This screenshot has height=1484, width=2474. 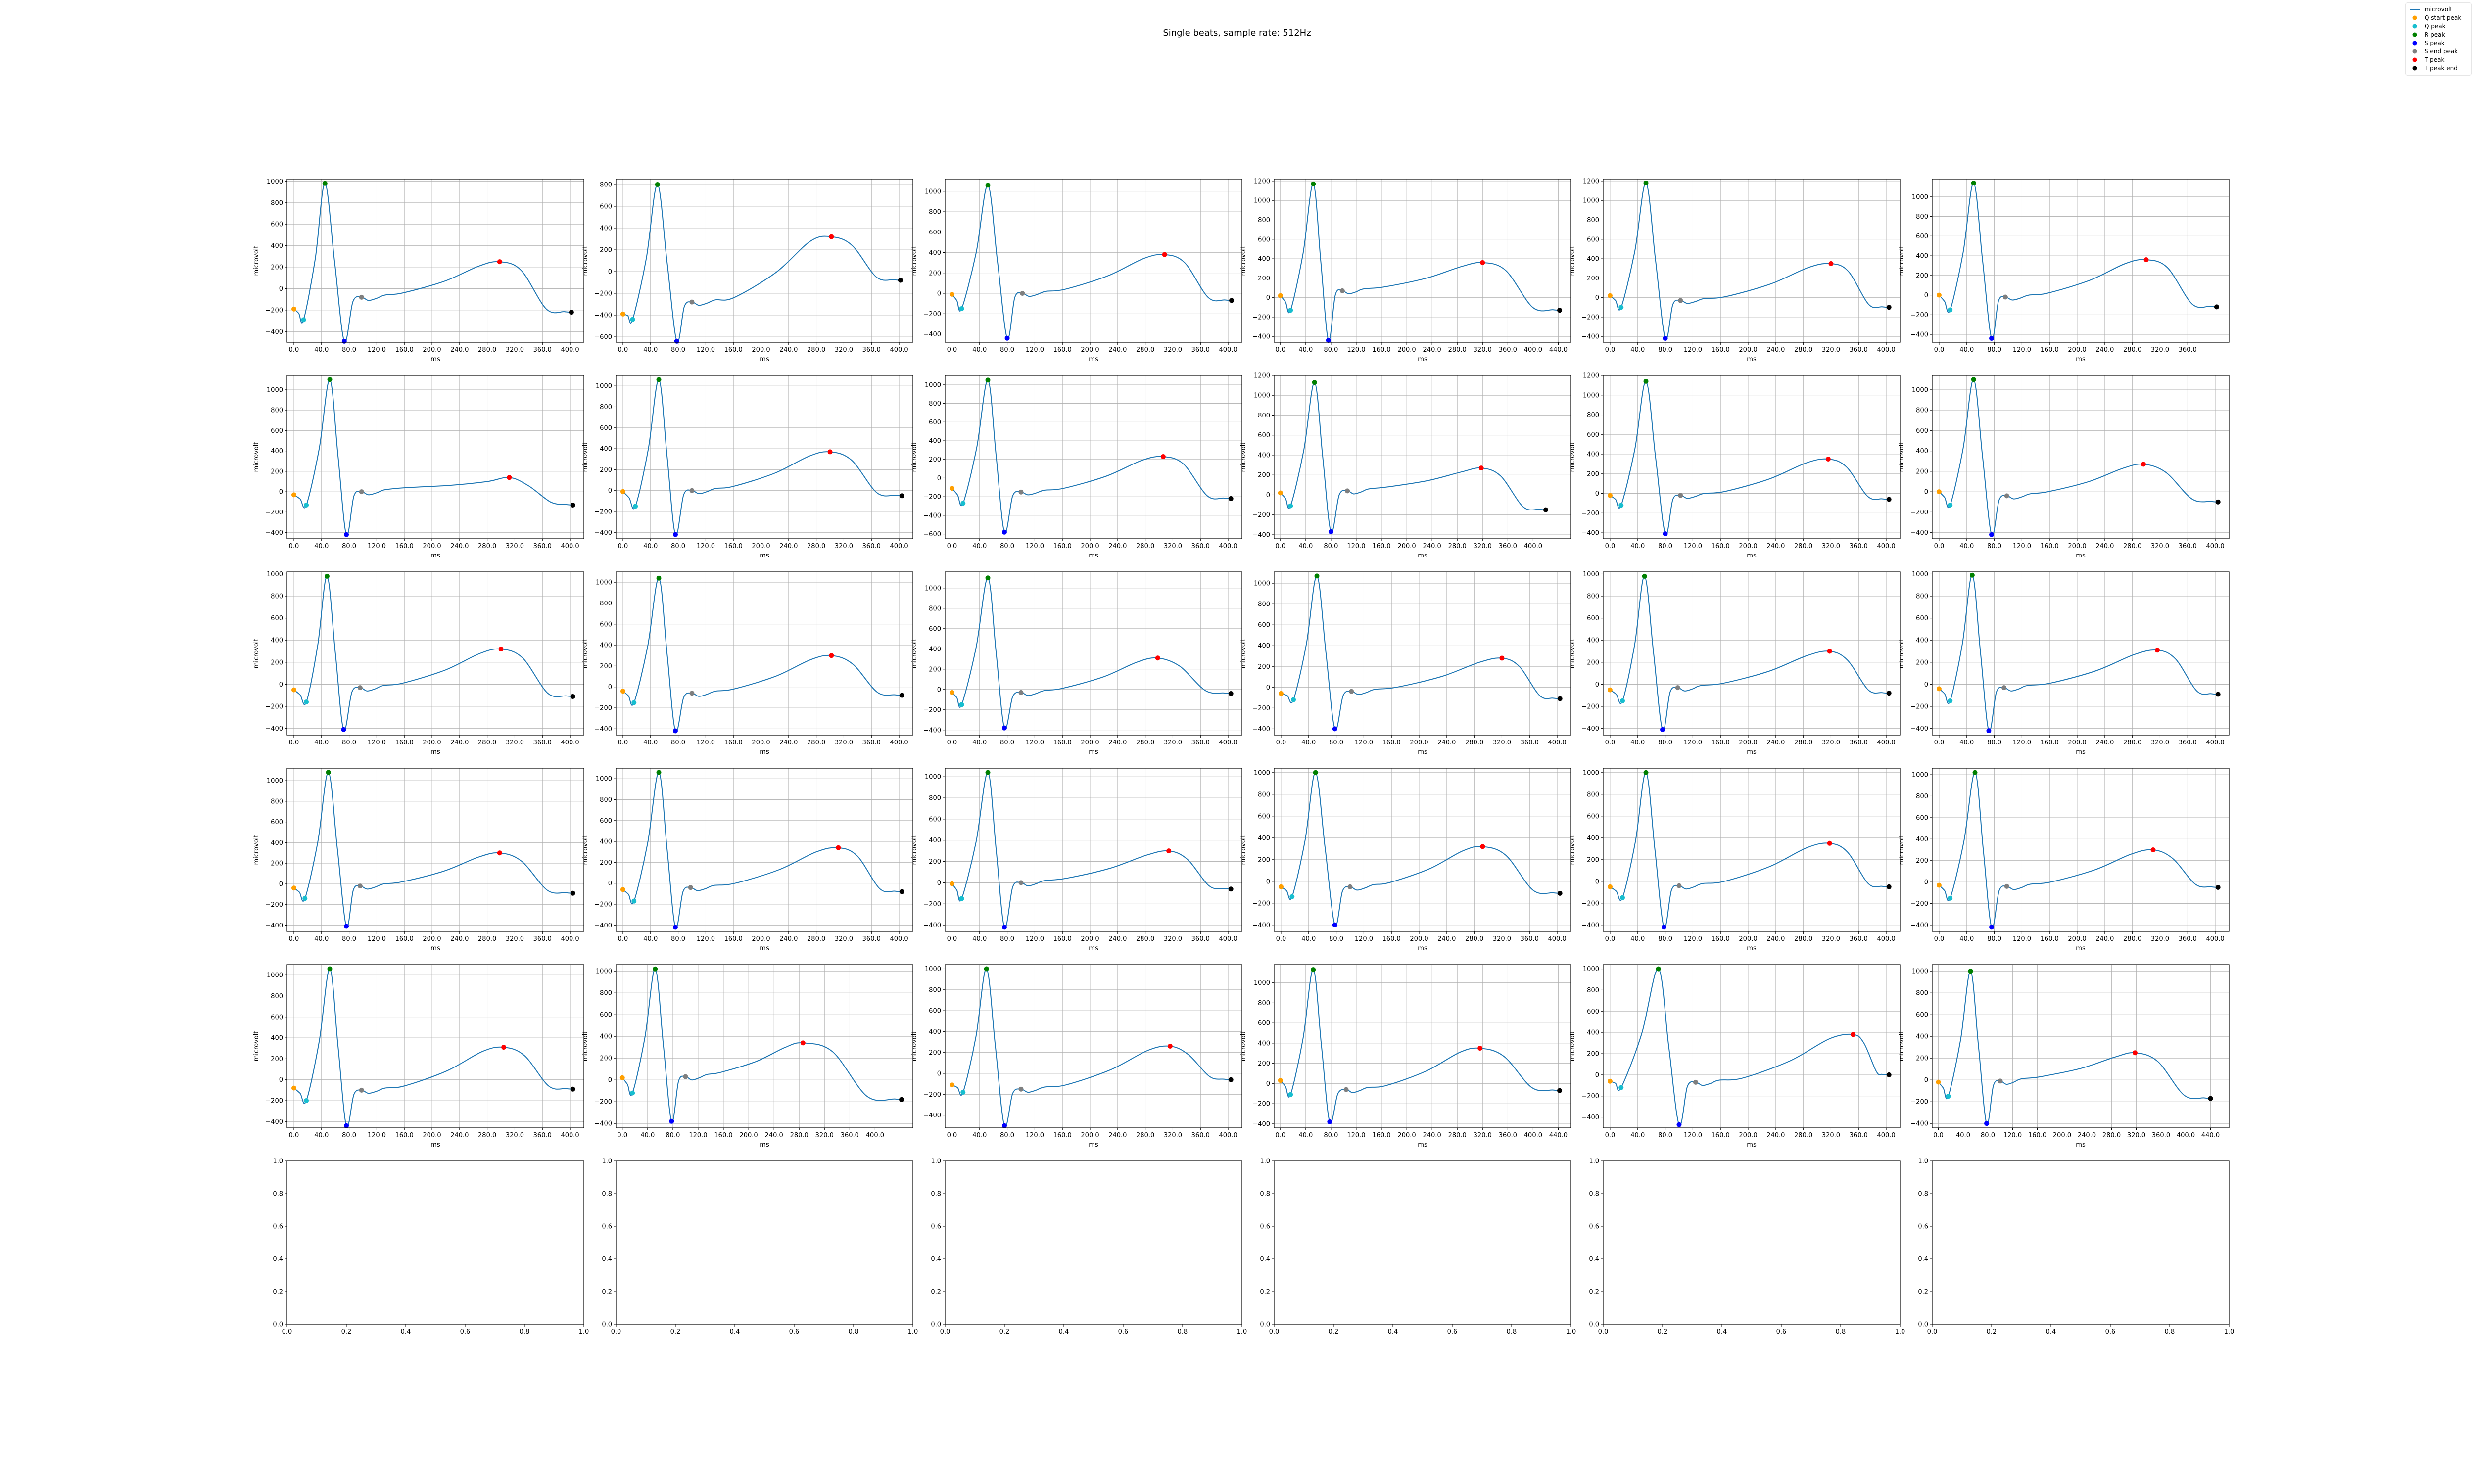 I want to click on y-tick-label: 0.8, so click(x=1265, y=1194).